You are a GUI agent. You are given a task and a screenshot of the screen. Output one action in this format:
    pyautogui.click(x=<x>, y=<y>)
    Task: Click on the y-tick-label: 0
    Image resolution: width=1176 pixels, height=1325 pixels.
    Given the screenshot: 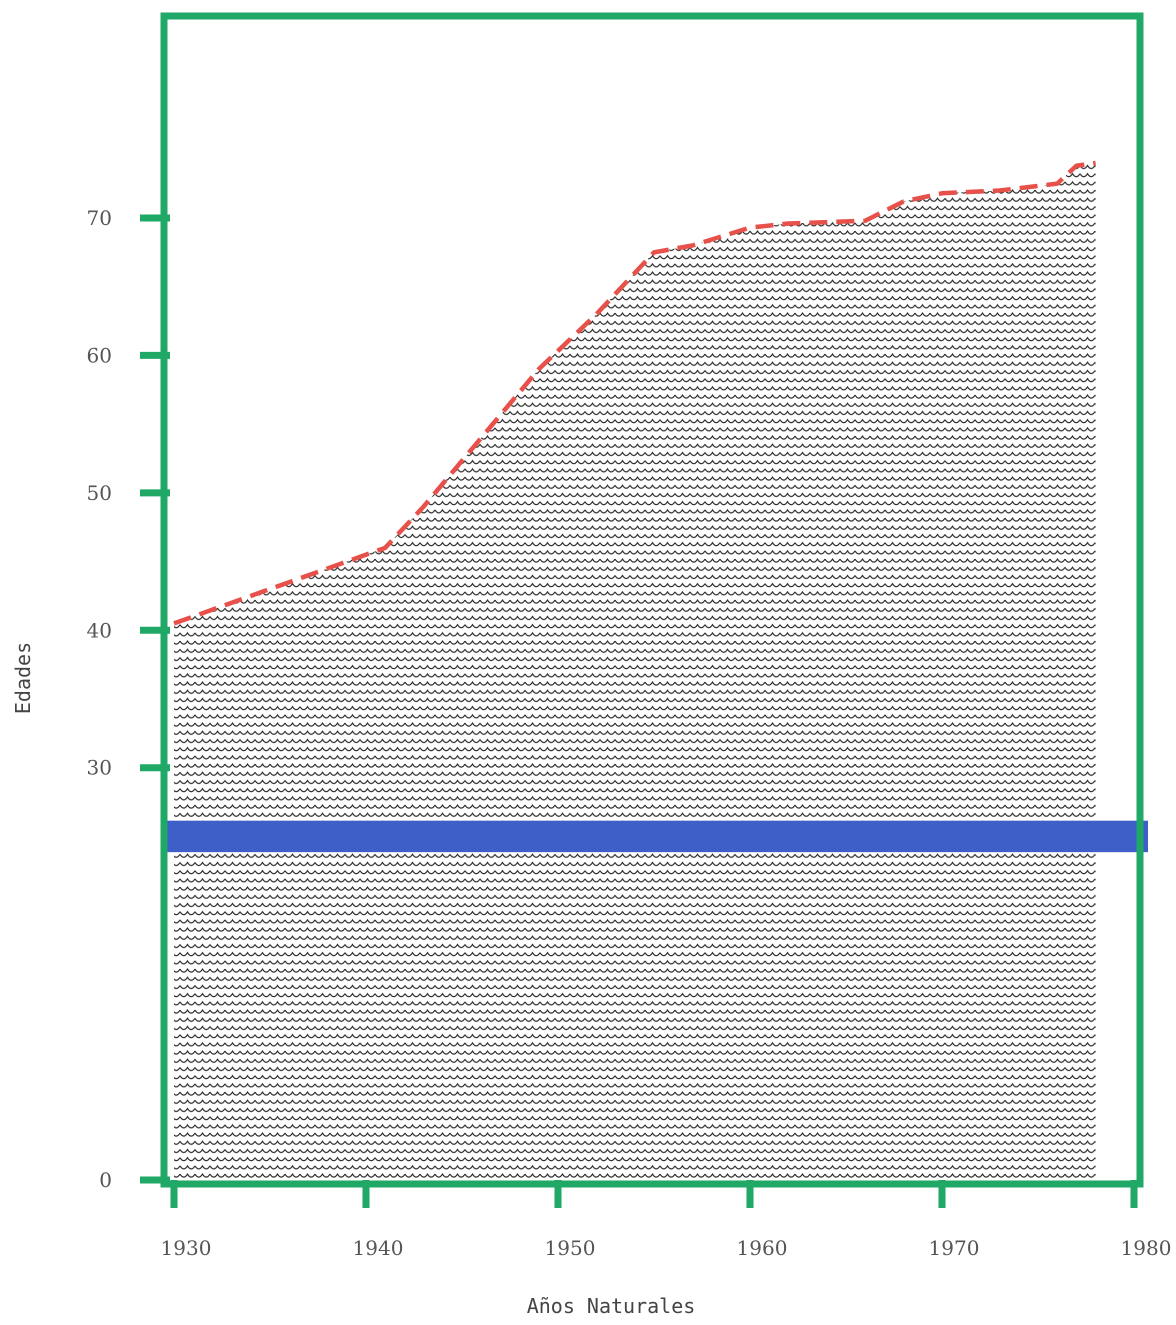 What is the action you would take?
    pyautogui.click(x=105, y=1180)
    